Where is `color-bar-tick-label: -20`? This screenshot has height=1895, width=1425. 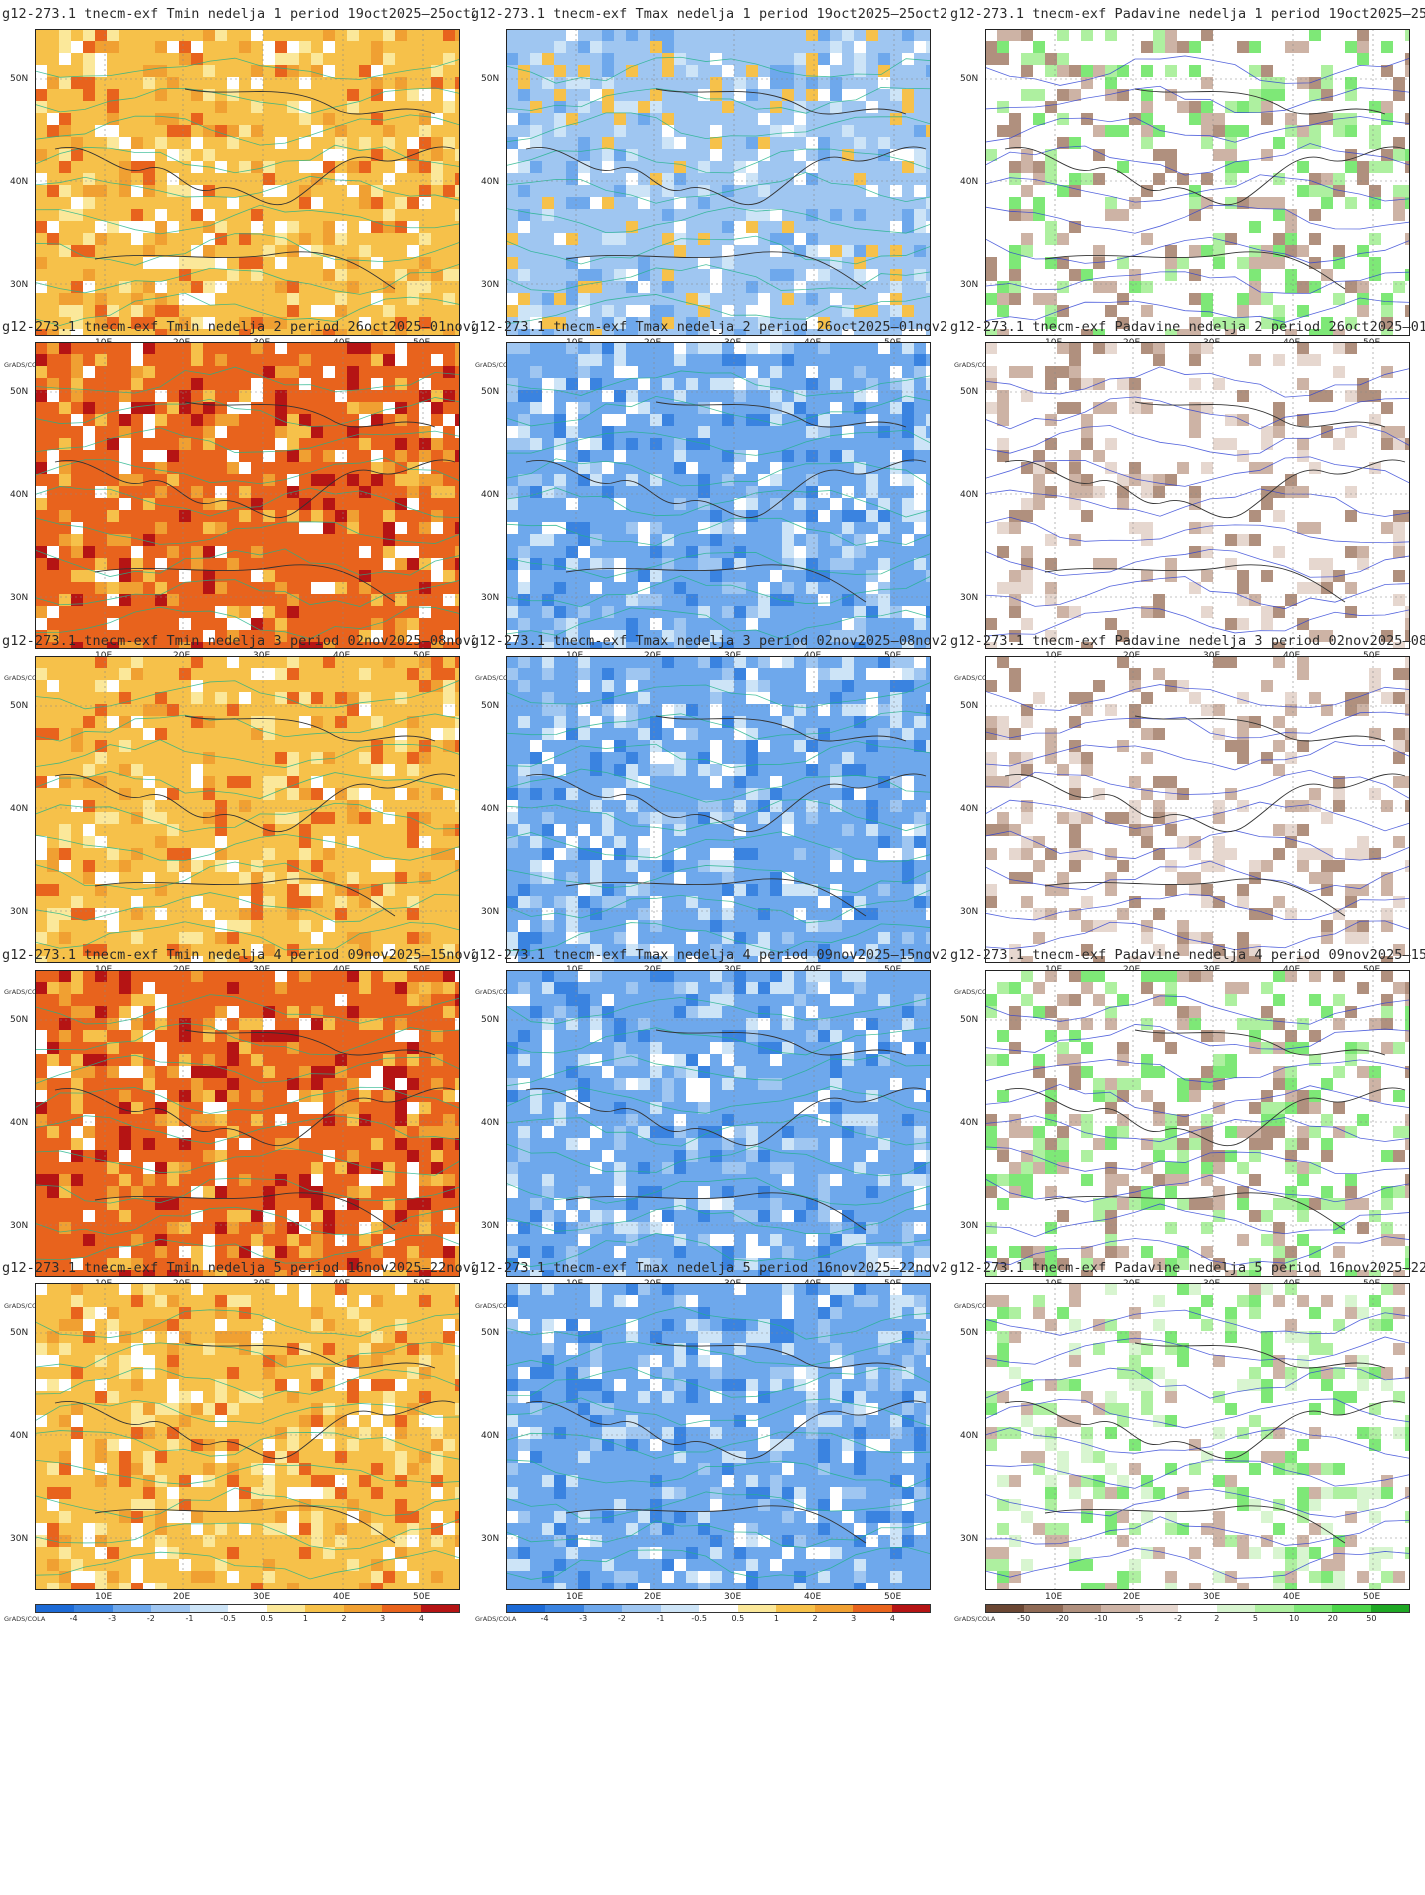
color-bar-tick-label: -20 is located at coordinates (1062, 1618).